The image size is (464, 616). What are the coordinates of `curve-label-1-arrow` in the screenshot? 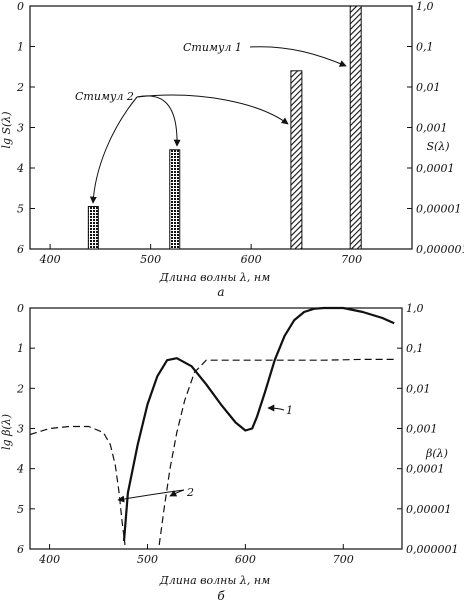 It's located at (276, 408).